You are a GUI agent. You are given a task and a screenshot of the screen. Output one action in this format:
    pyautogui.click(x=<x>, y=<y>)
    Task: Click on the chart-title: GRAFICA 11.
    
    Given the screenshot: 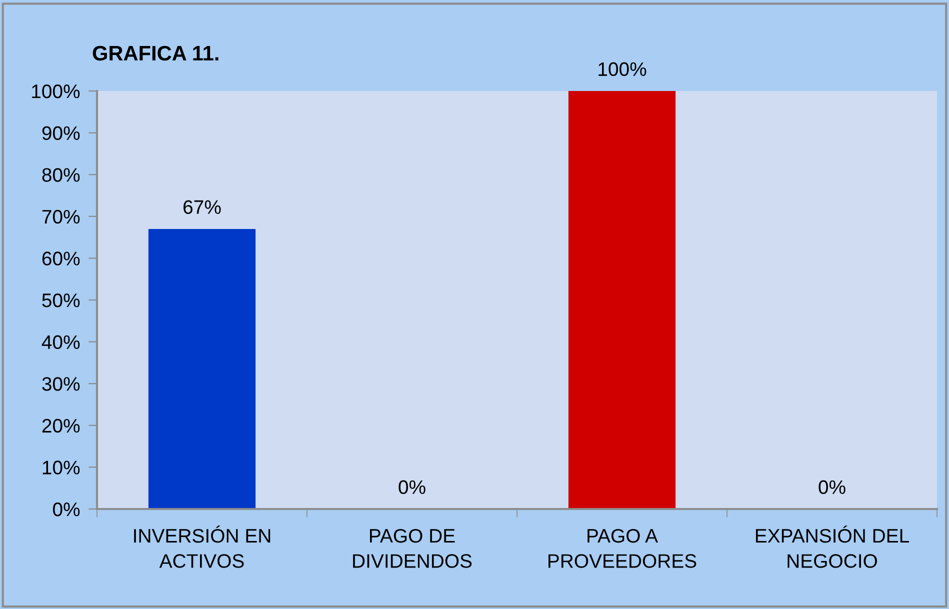 What is the action you would take?
    pyautogui.click(x=155, y=53)
    